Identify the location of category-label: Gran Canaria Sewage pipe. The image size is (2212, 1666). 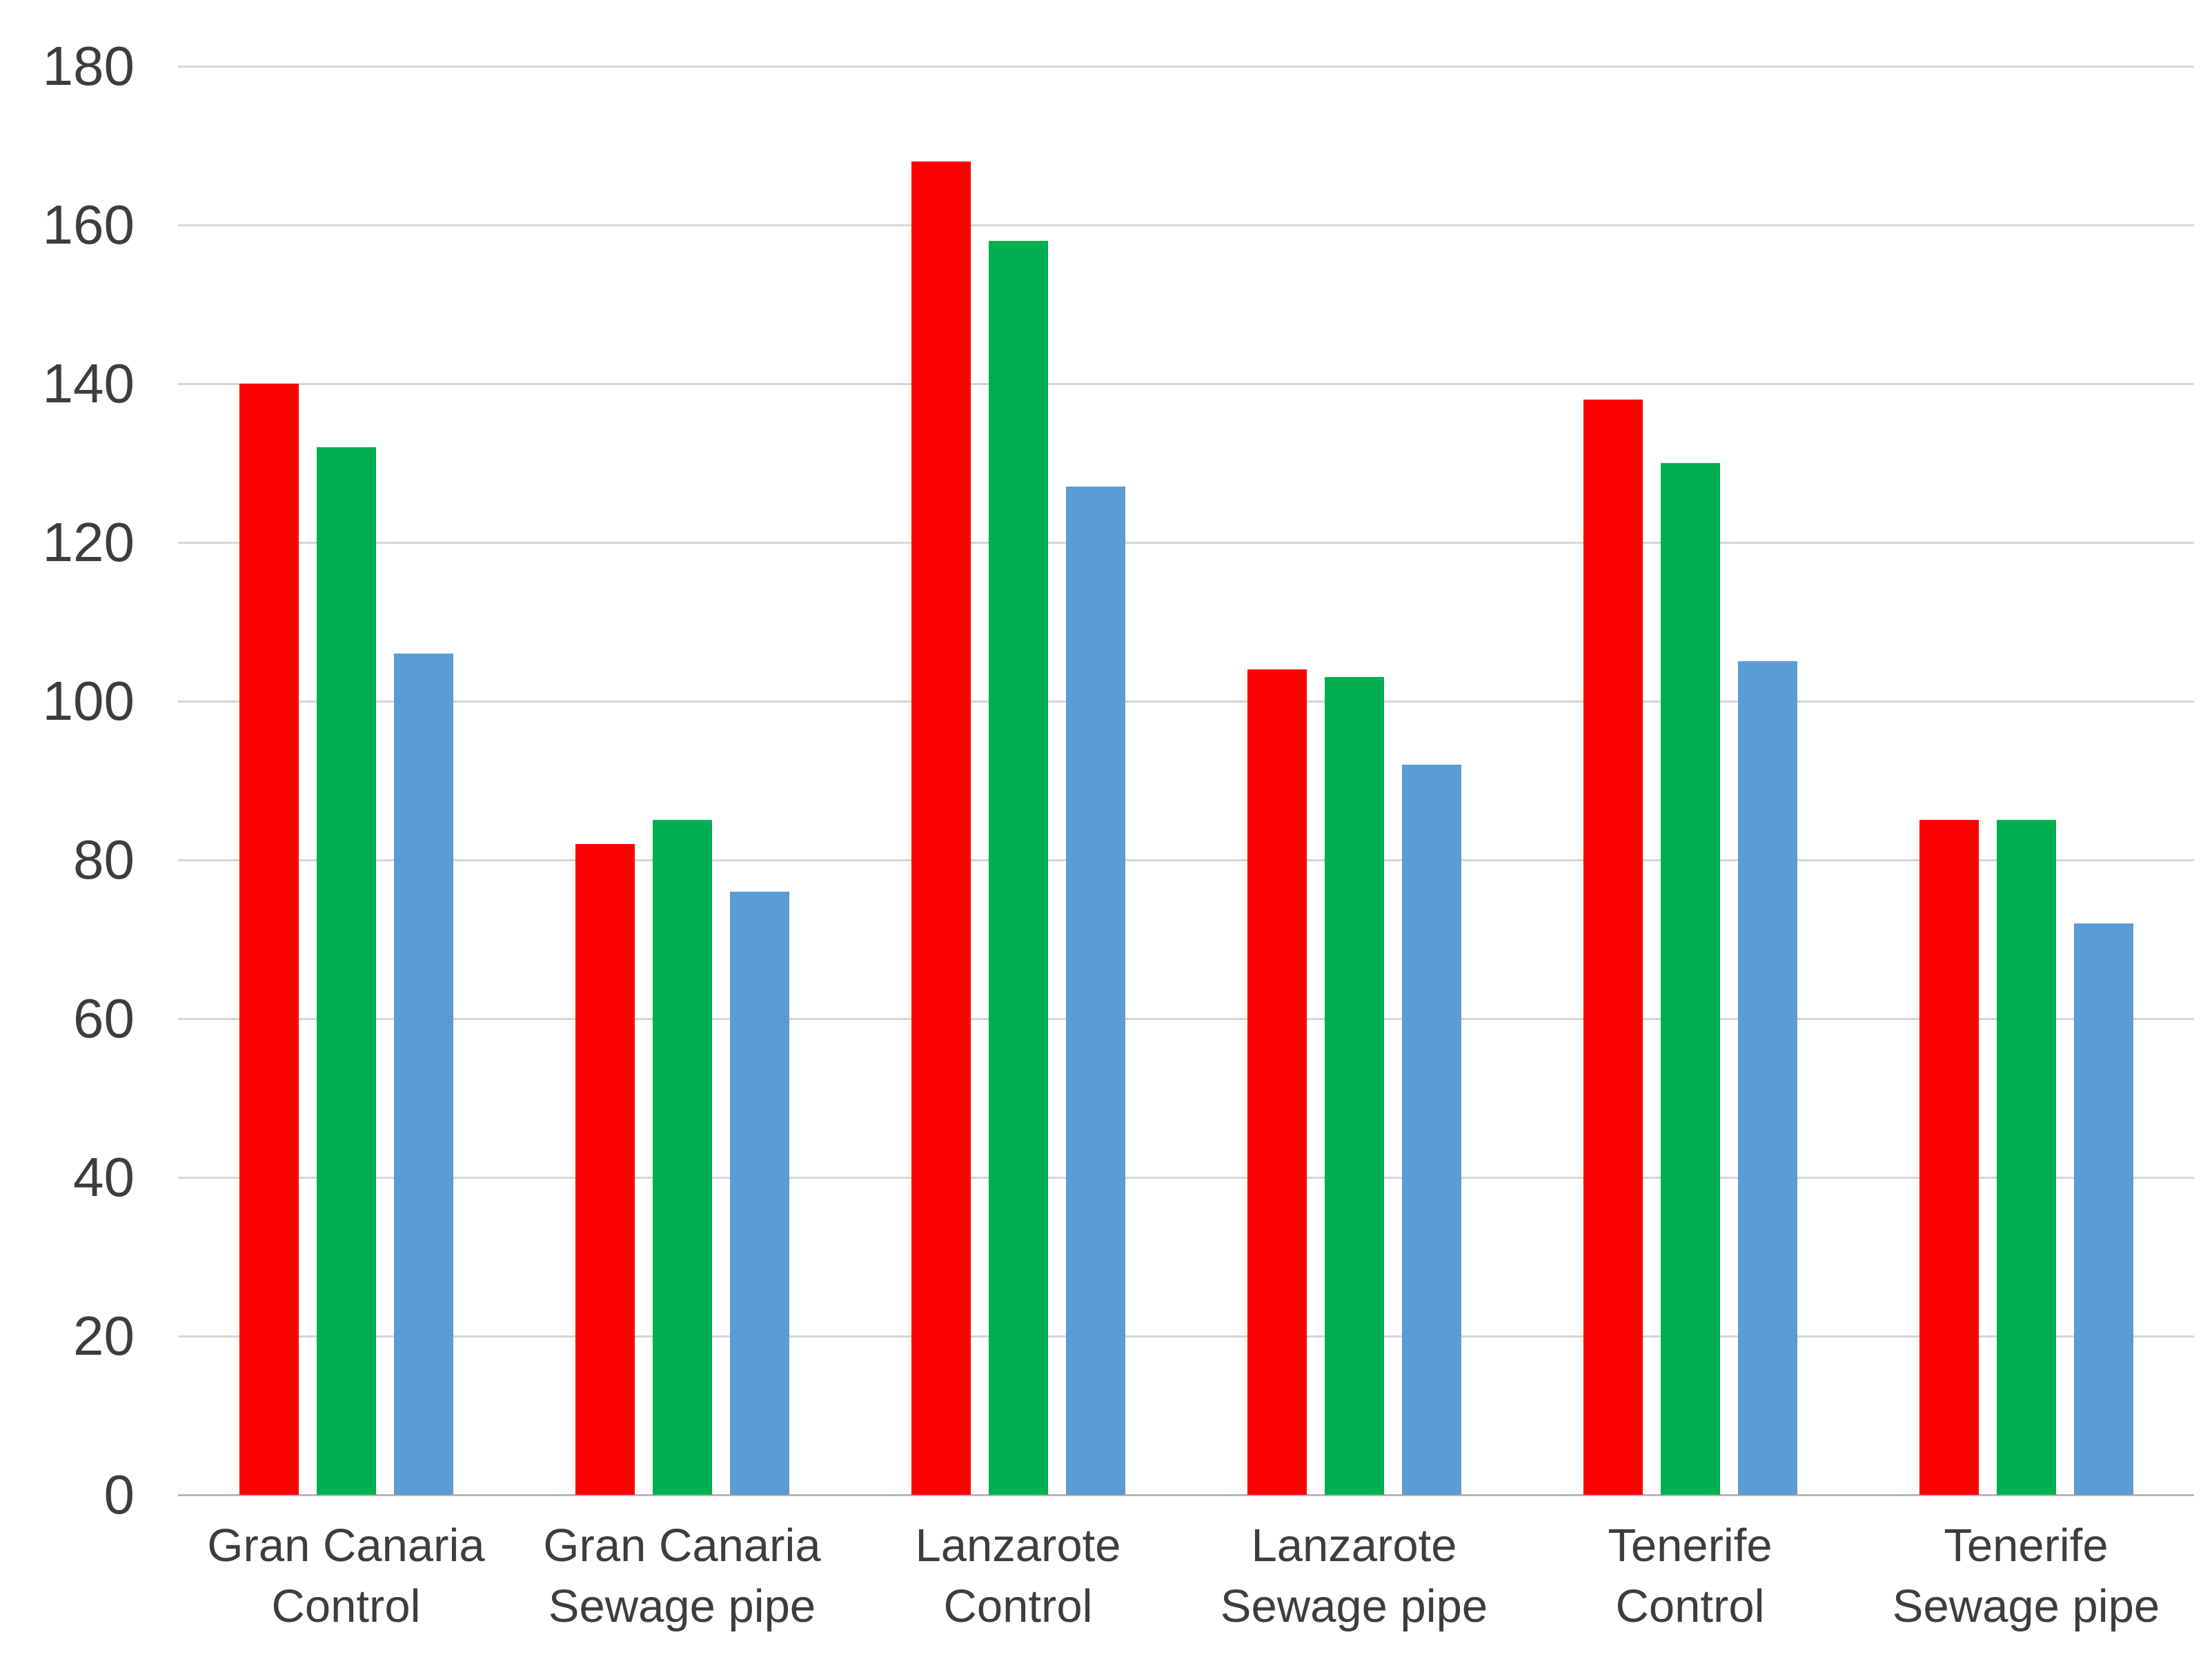
(682, 1577).